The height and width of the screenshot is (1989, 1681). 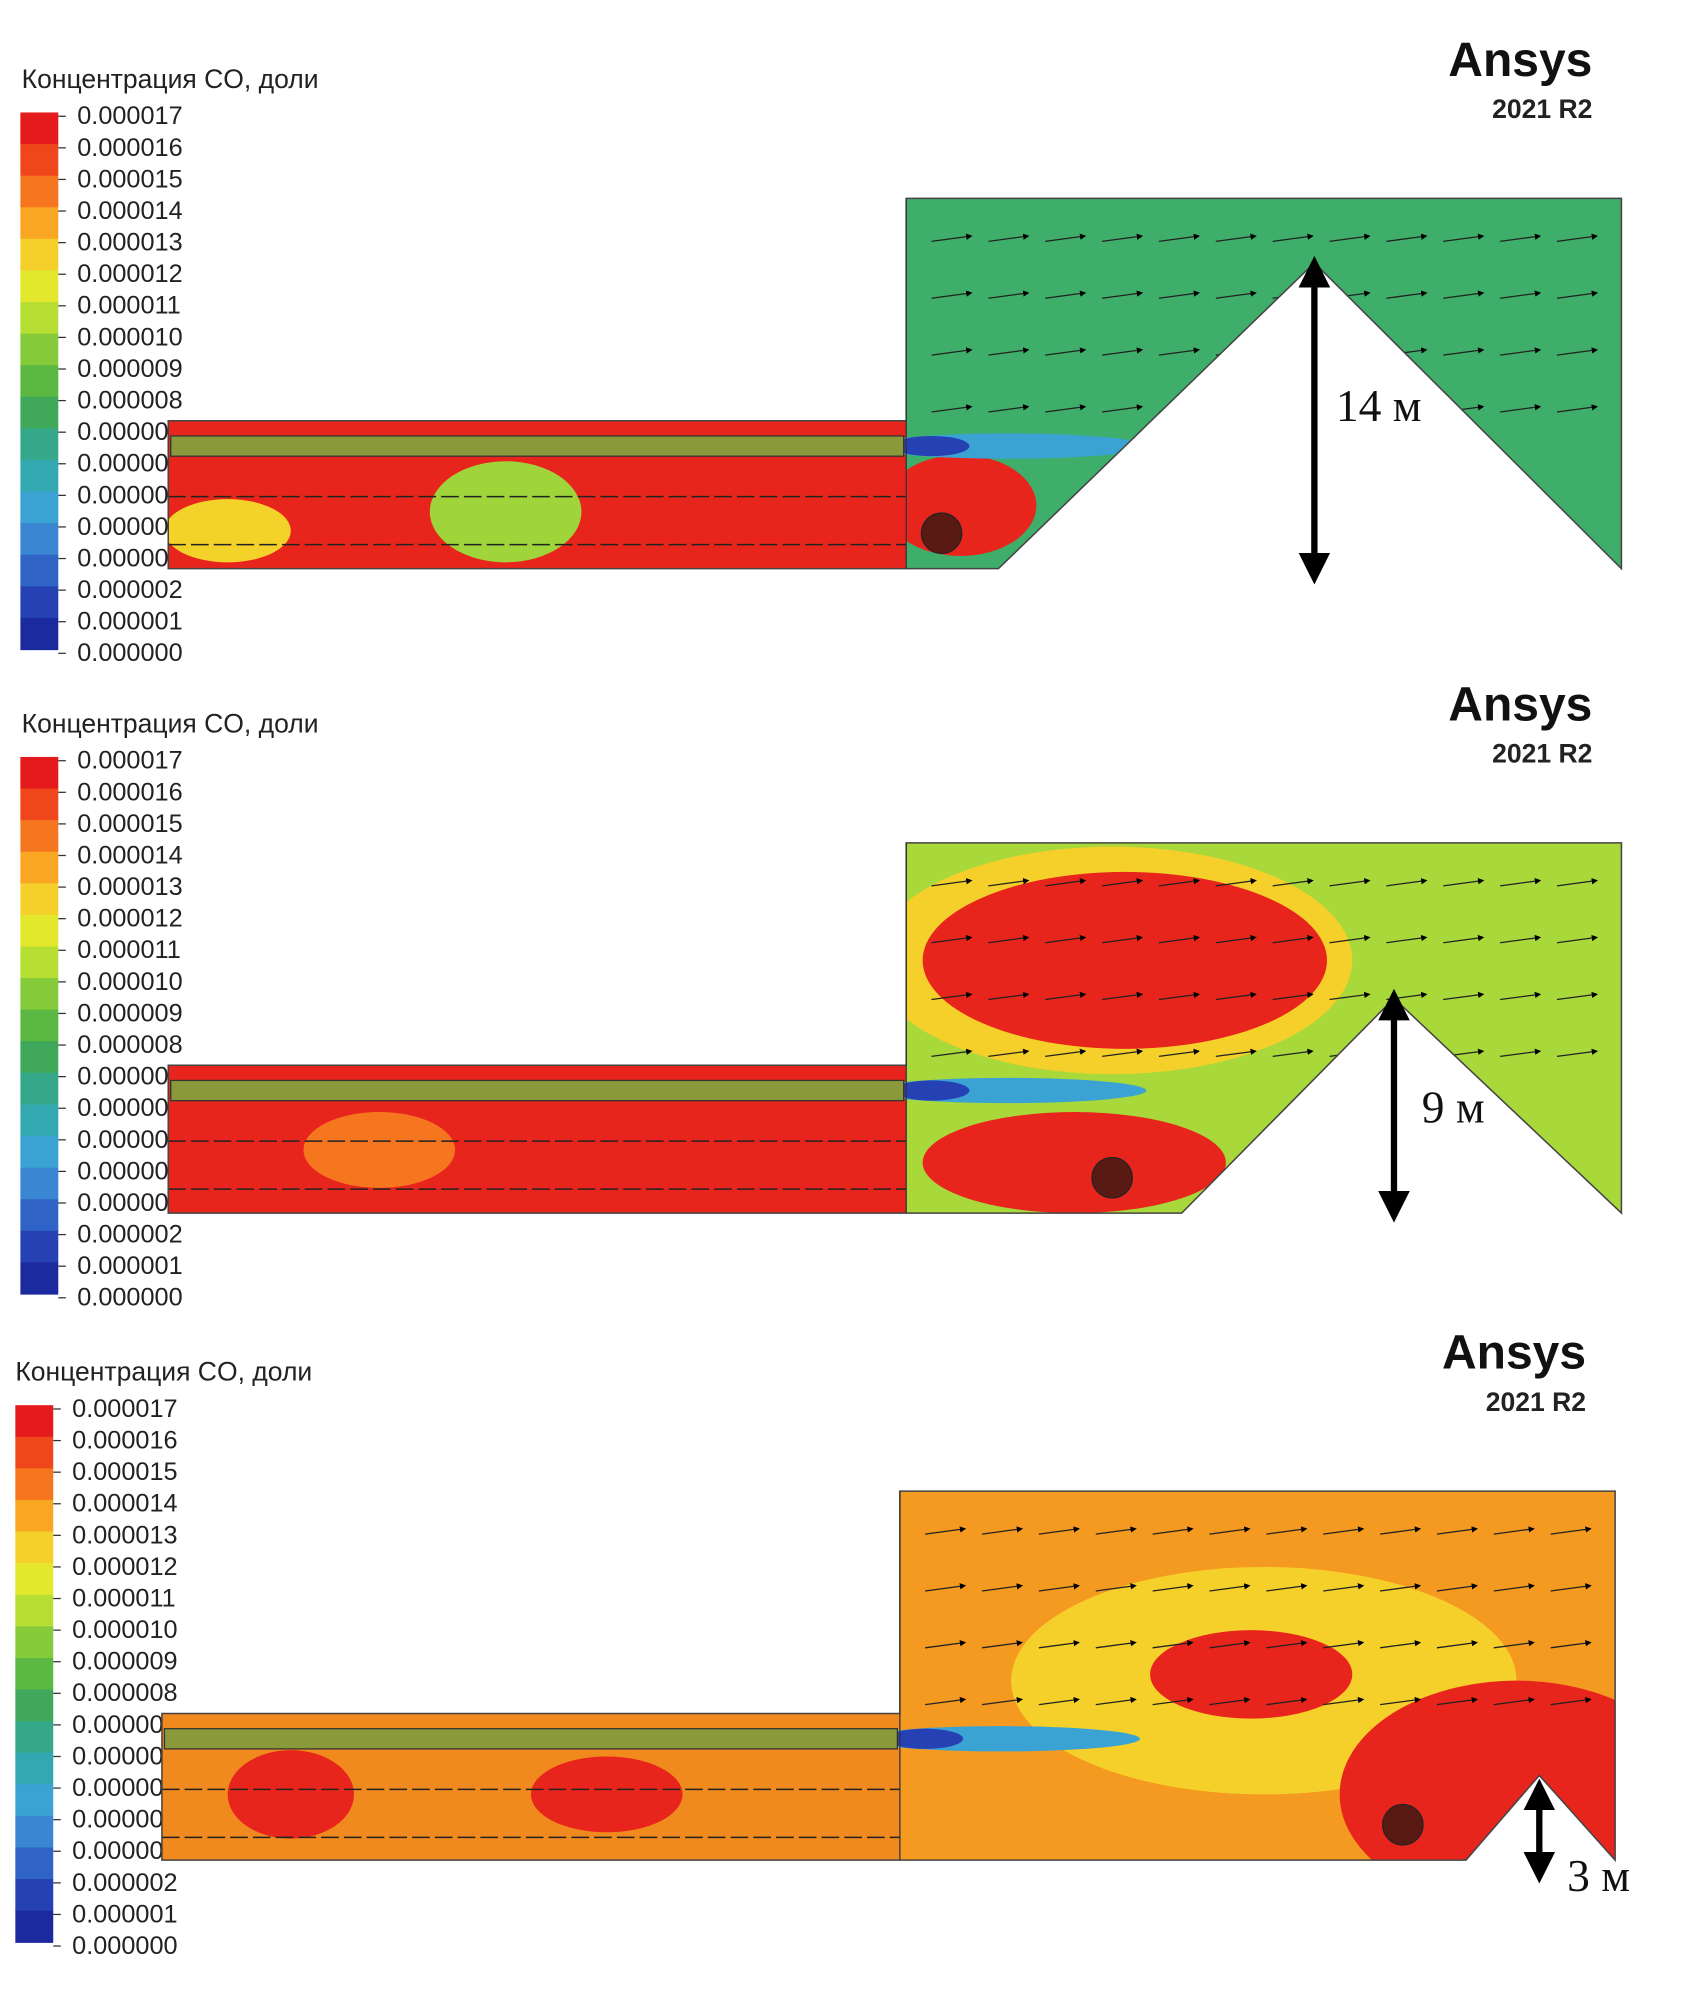 What do you see at coordinates (124, 1946) in the screenshot?
I see `legend-label: 0.000000` at bounding box center [124, 1946].